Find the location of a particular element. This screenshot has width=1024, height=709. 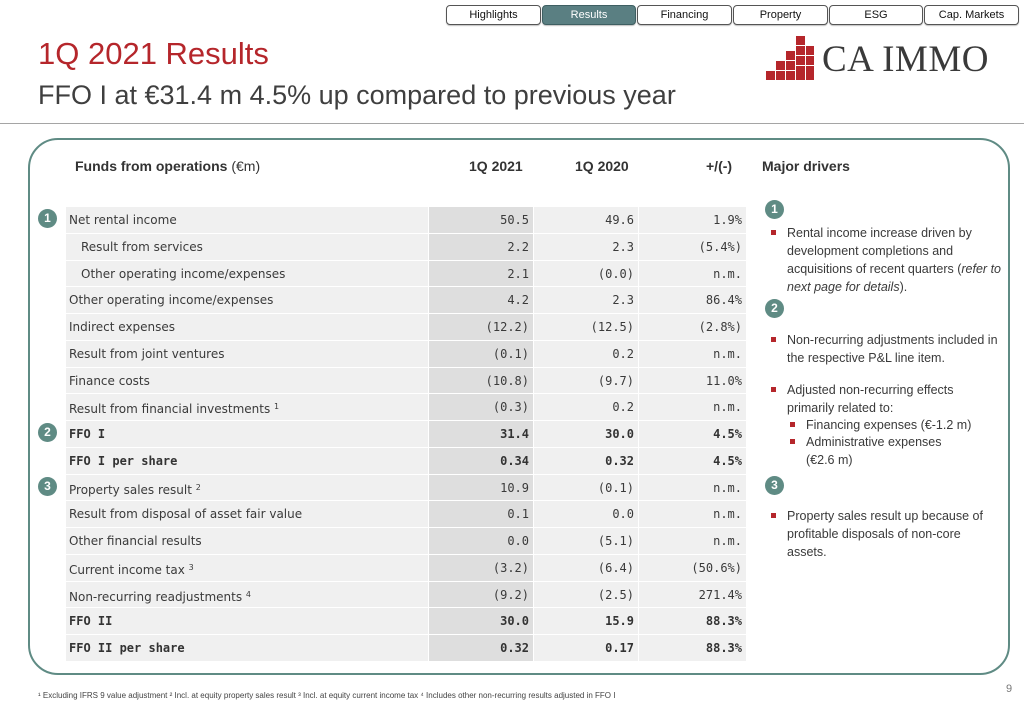

badge-3-table: 3 is located at coordinates (47, 486).